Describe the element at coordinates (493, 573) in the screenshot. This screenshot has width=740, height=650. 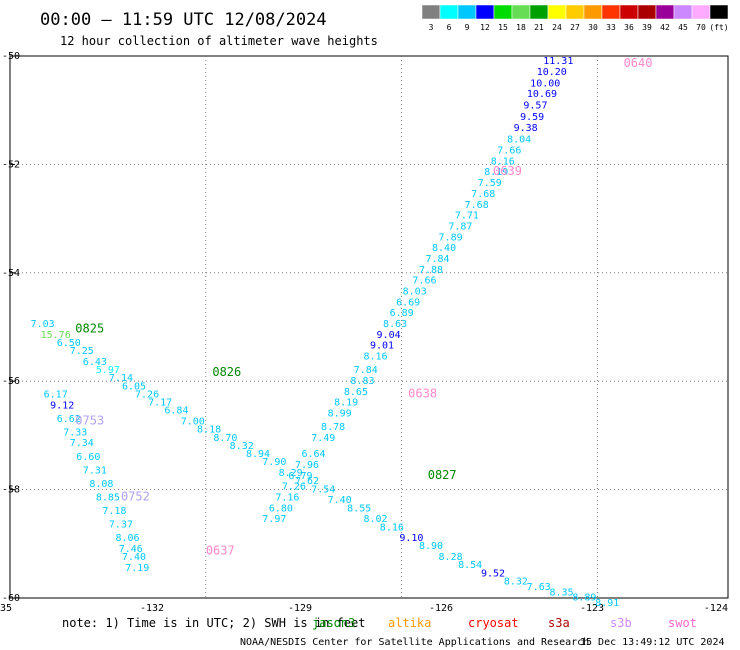
I see `swh-value: 9.52` at that location.